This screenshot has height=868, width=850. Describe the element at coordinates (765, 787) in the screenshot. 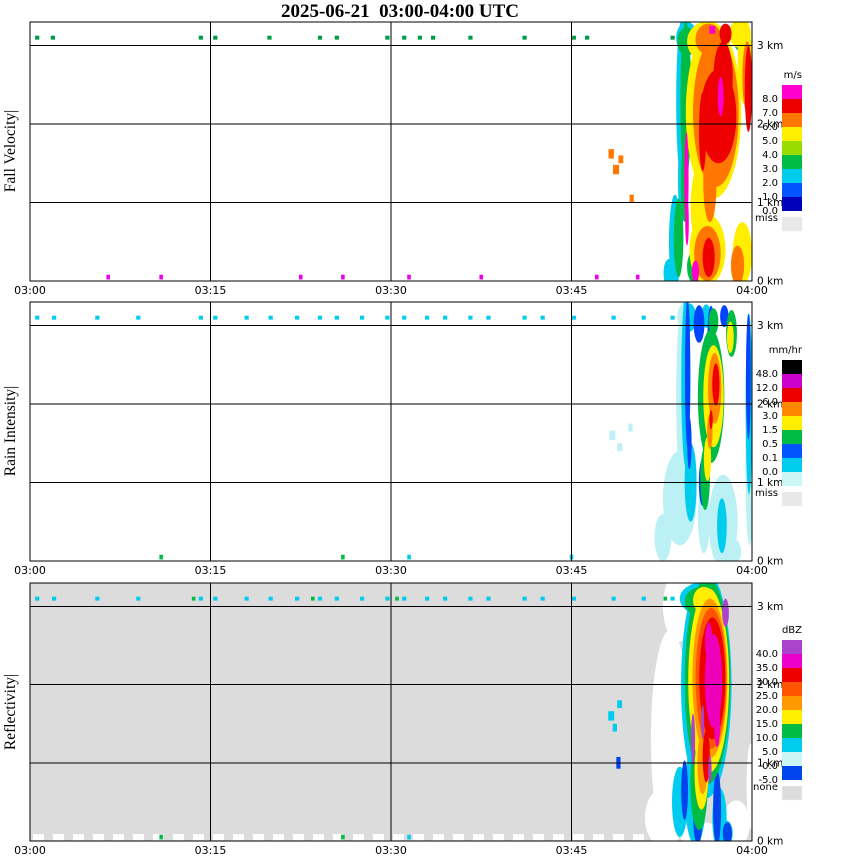

I see `colorbar-missing-label: none` at that location.